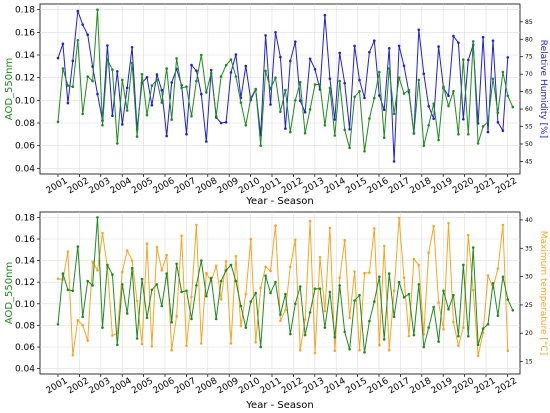  Describe the element at coordinates (543, 89) in the screenshot. I see `y2-axis-label: Relative Humidity [%]` at that location.